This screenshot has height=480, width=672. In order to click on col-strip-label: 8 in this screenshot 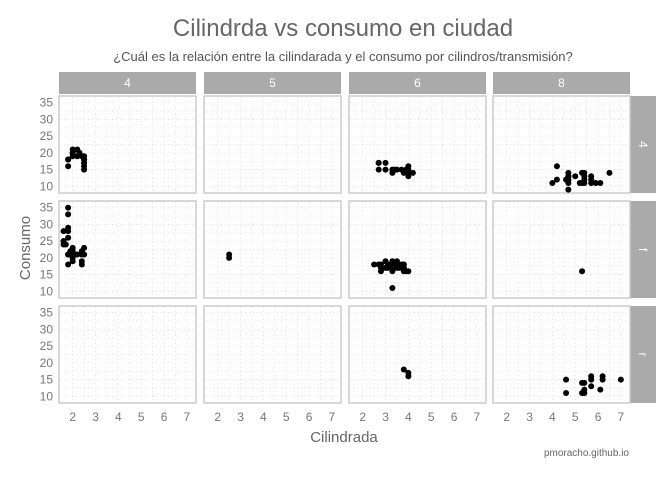, I will do `click(561, 83)`.